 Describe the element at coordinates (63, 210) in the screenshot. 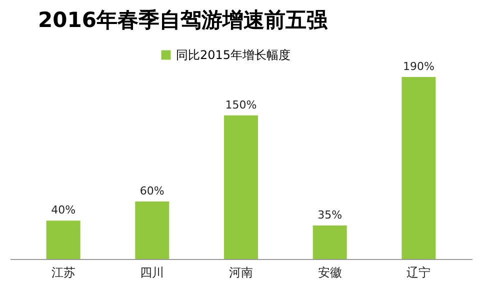

I see `data-label: 40%` at that location.